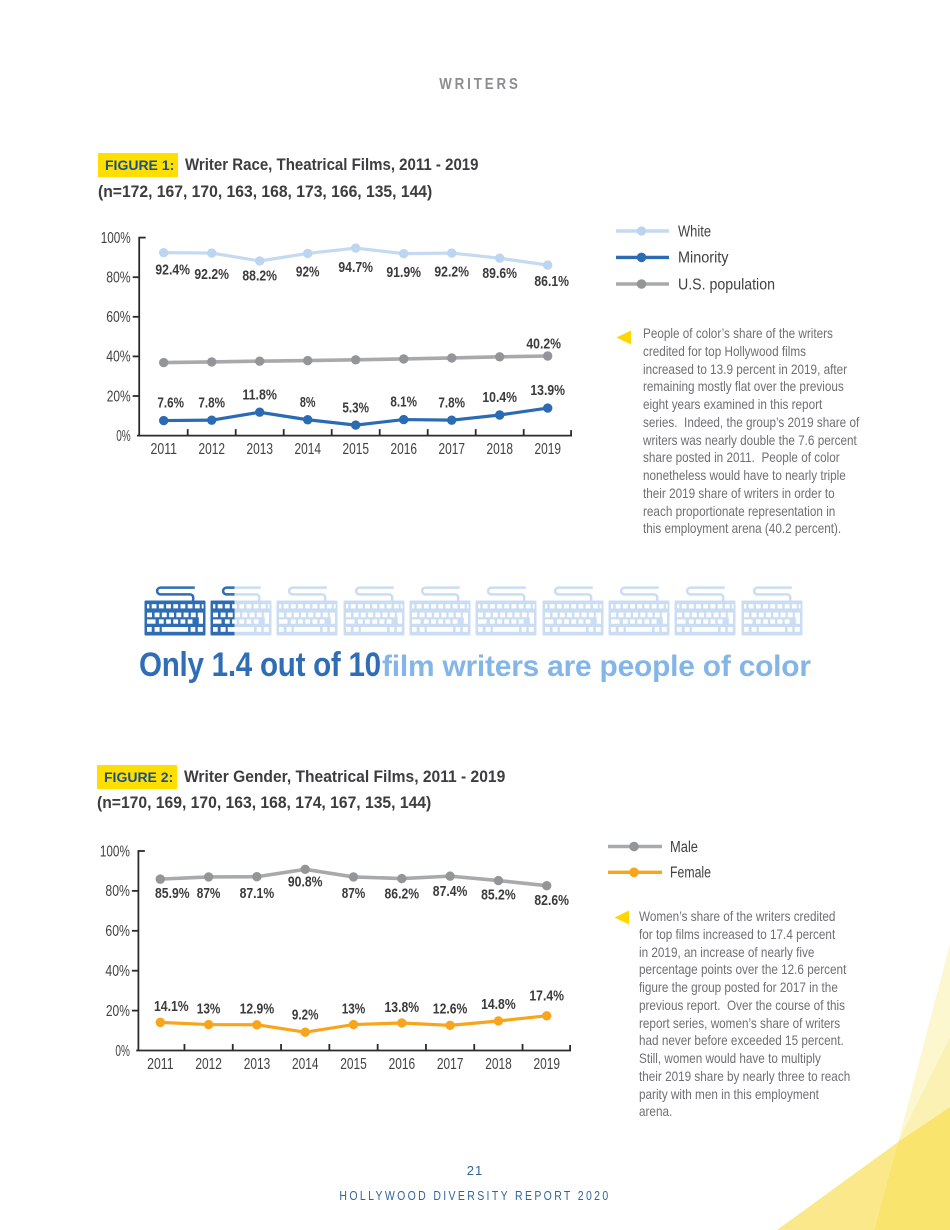 Image resolution: width=950 pixels, height=1230 pixels. I want to click on svg-text: 86.2%, so click(402, 895).